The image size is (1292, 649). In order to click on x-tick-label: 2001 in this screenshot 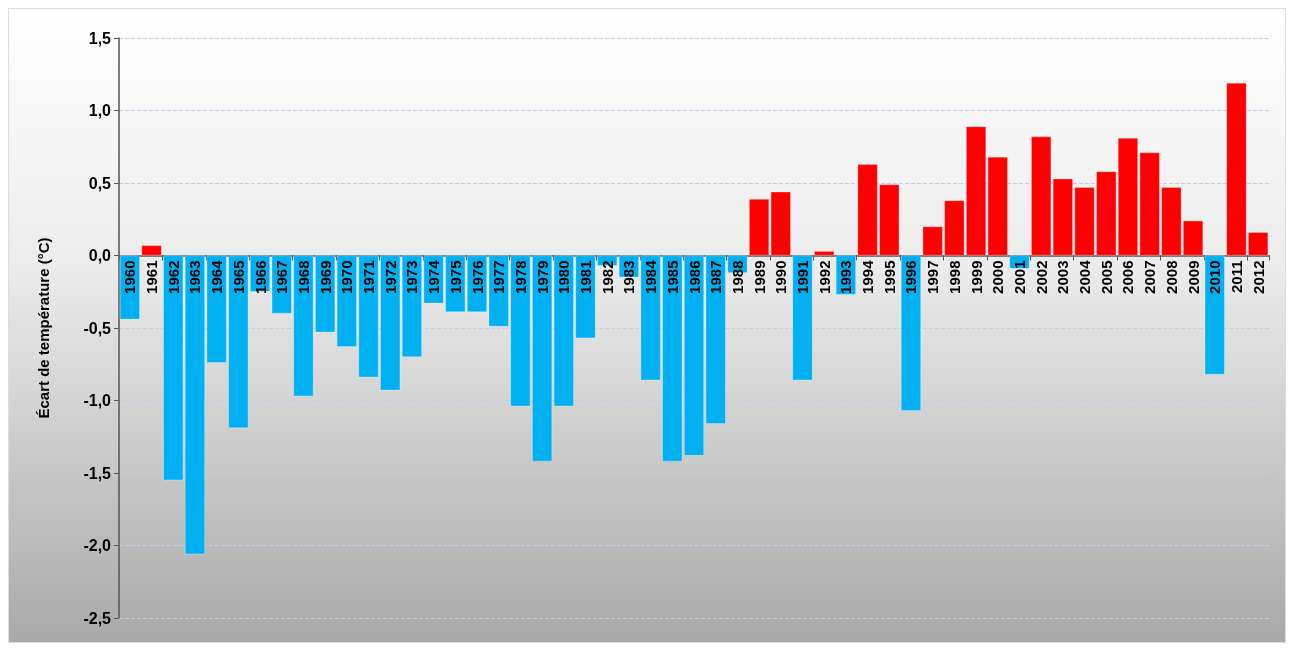, I will do `click(1019, 277)`.